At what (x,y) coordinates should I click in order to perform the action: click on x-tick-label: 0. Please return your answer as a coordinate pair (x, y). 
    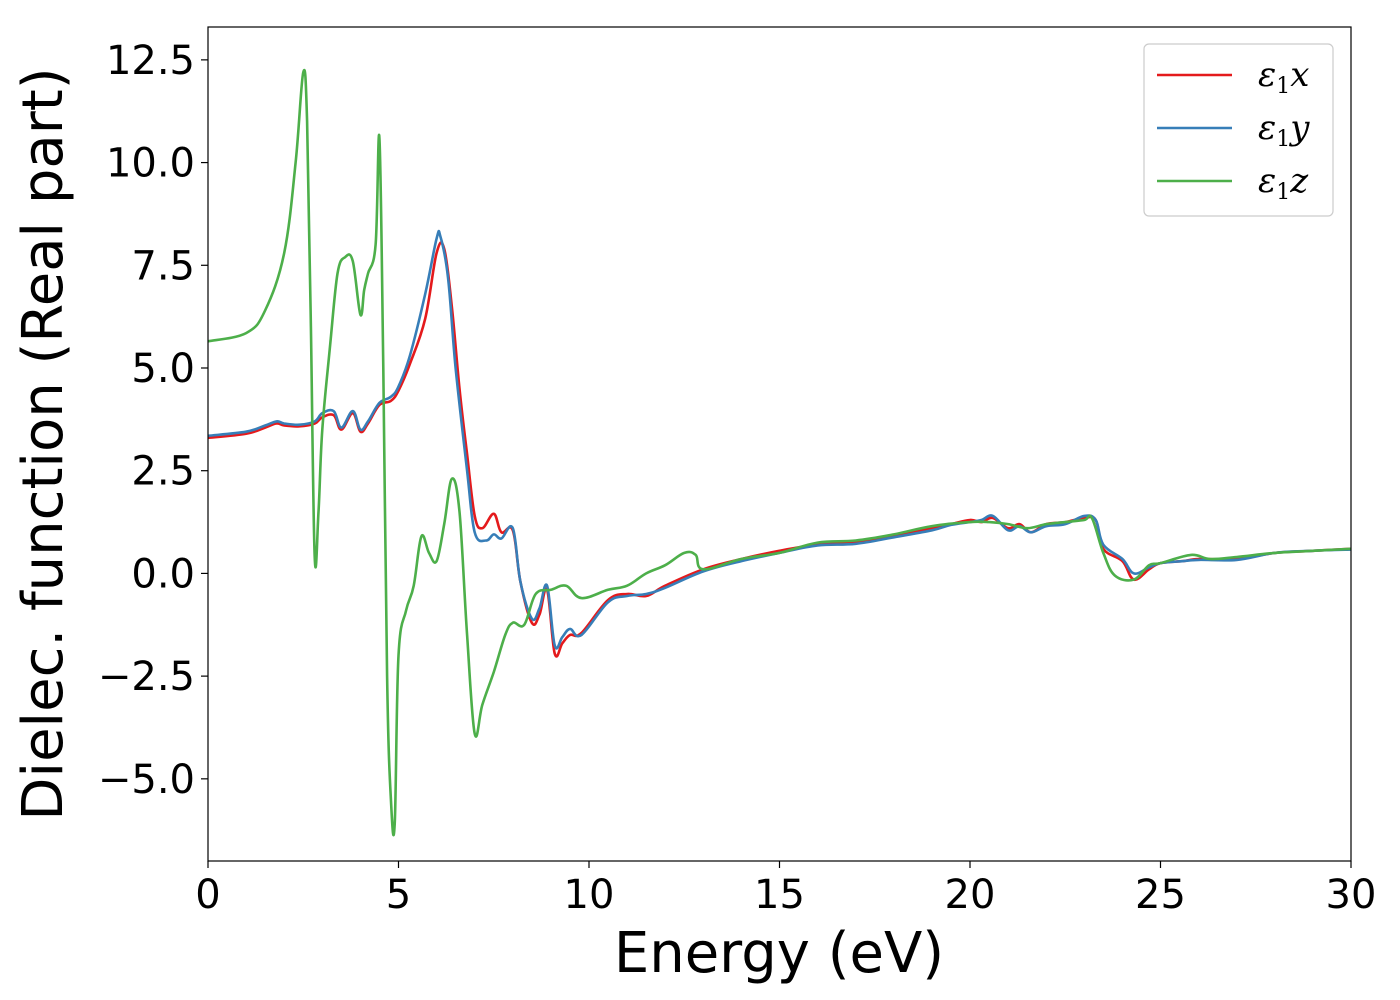
    Looking at the image, I should click on (207, 895).